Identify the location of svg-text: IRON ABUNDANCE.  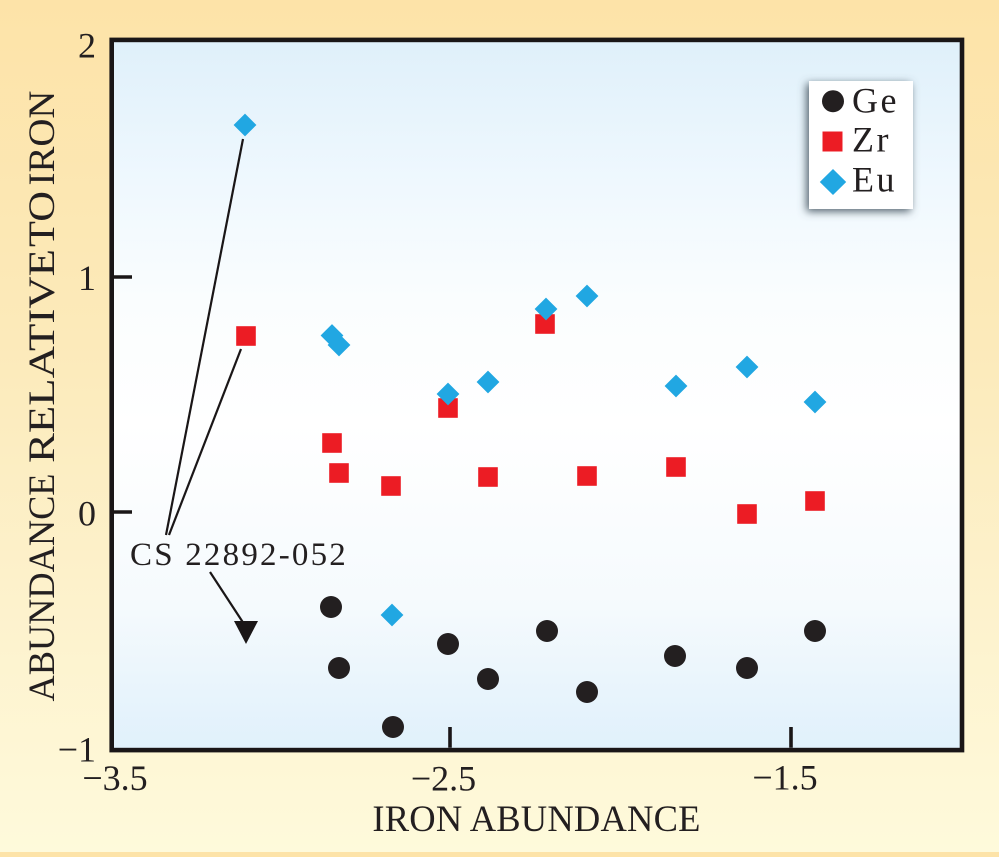
(536, 818).